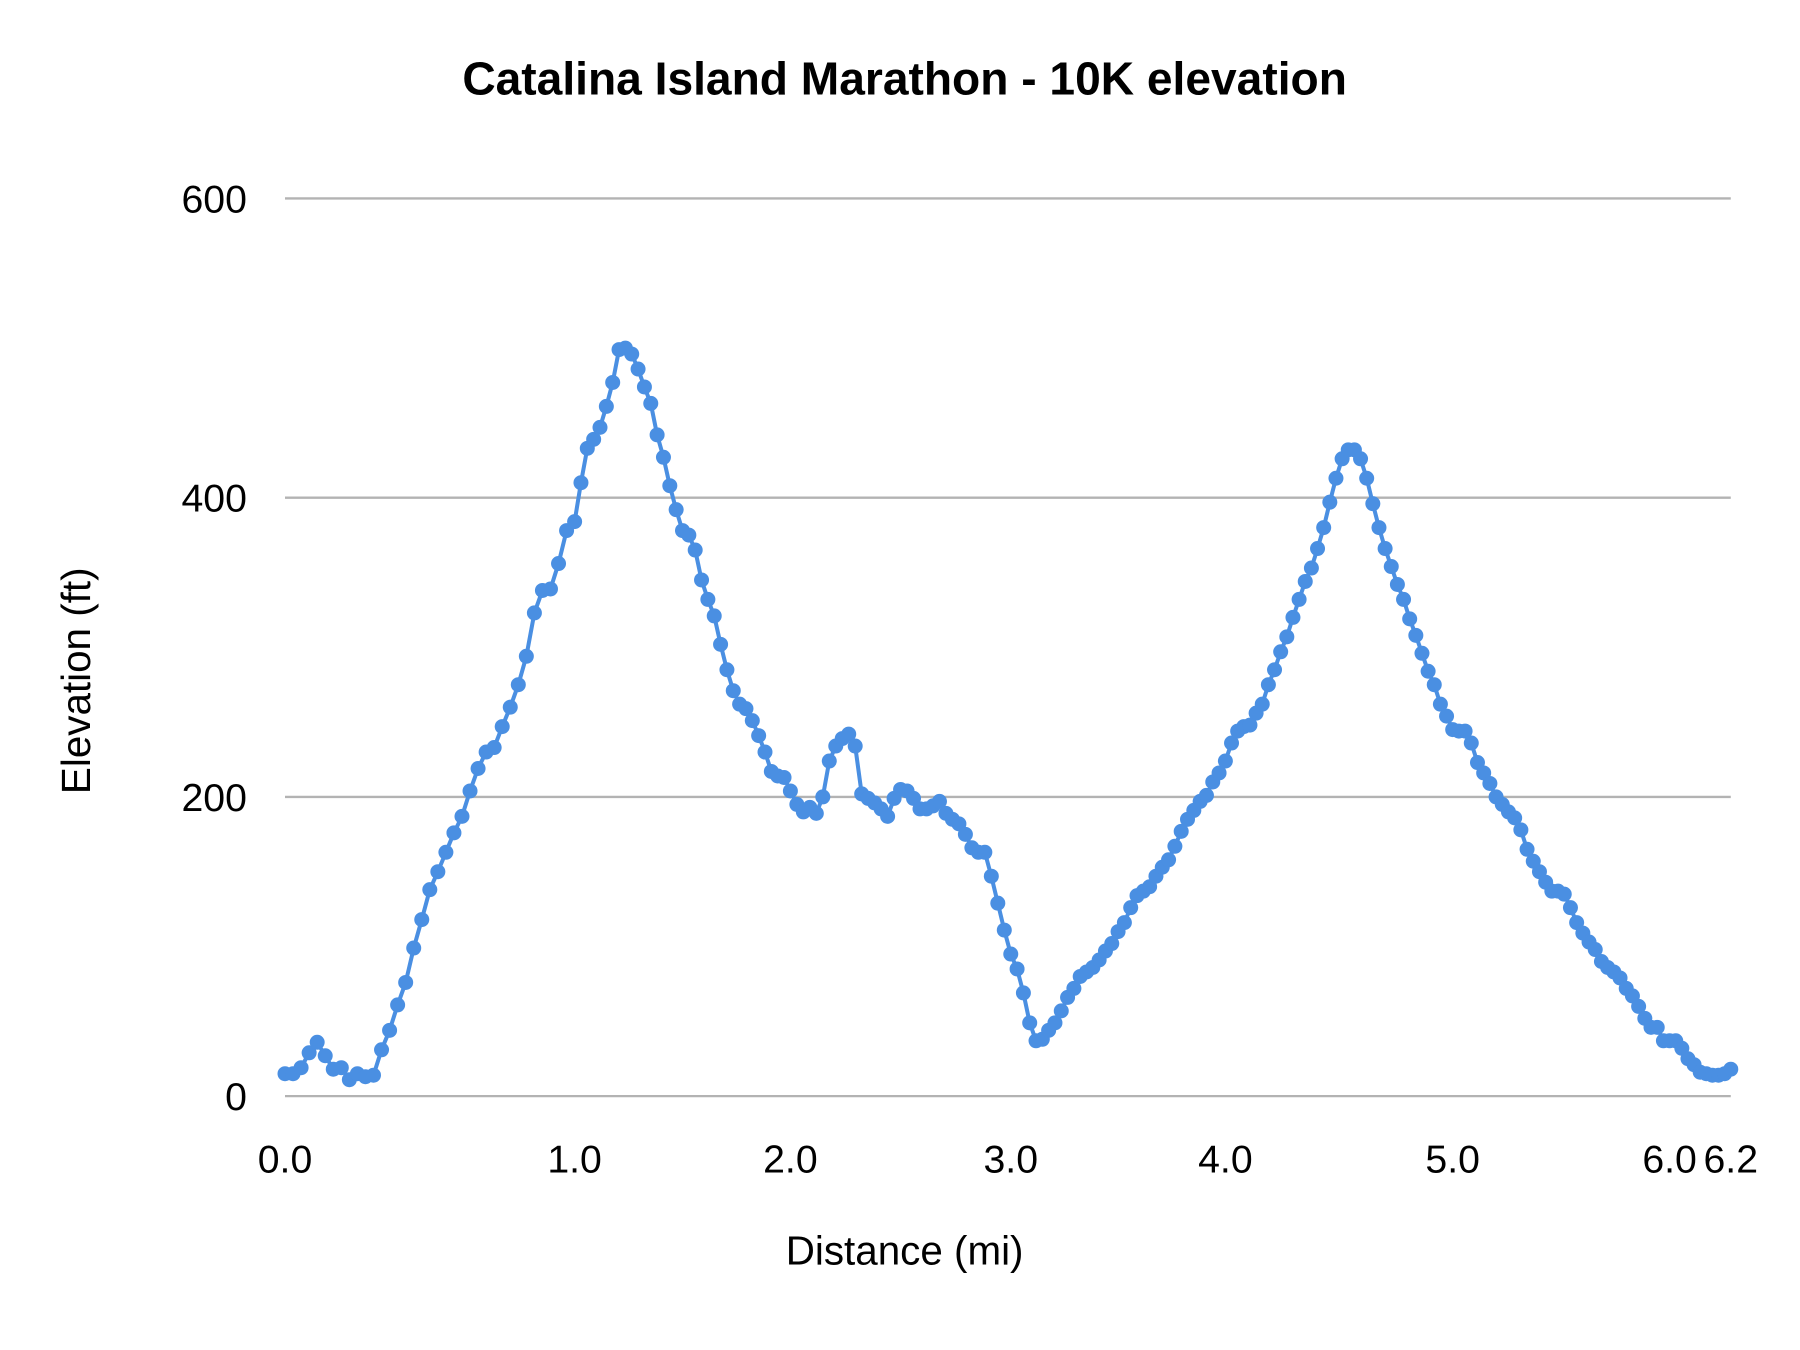 This screenshot has width=1800, height=1350. What do you see at coordinates (905, 1251) in the screenshot?
I see `x-axis-title: Distance (mi)` at bounding box center [905, 1251].